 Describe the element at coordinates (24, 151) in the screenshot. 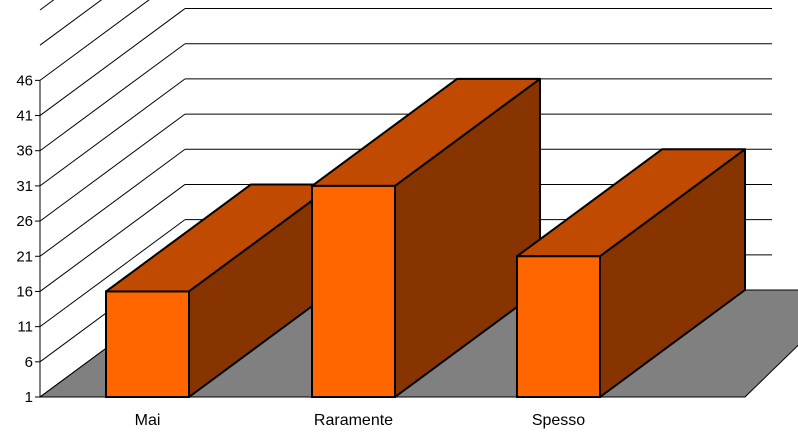

I see `y-tick-label: 36` at that location.